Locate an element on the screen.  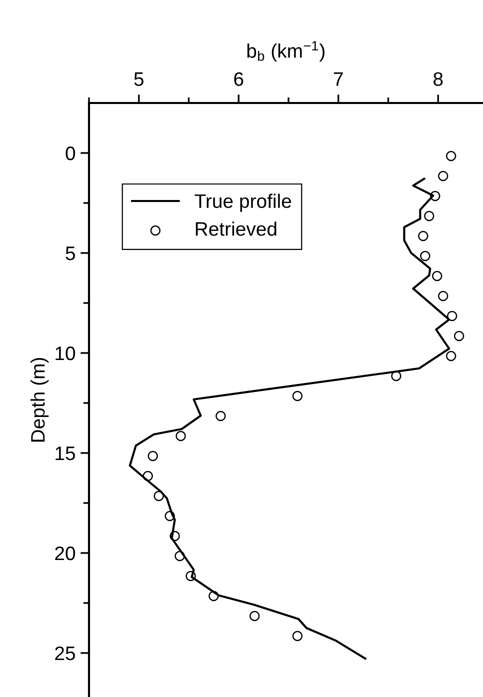
x-tick-label: 7 is located at coordinates (338, 79).